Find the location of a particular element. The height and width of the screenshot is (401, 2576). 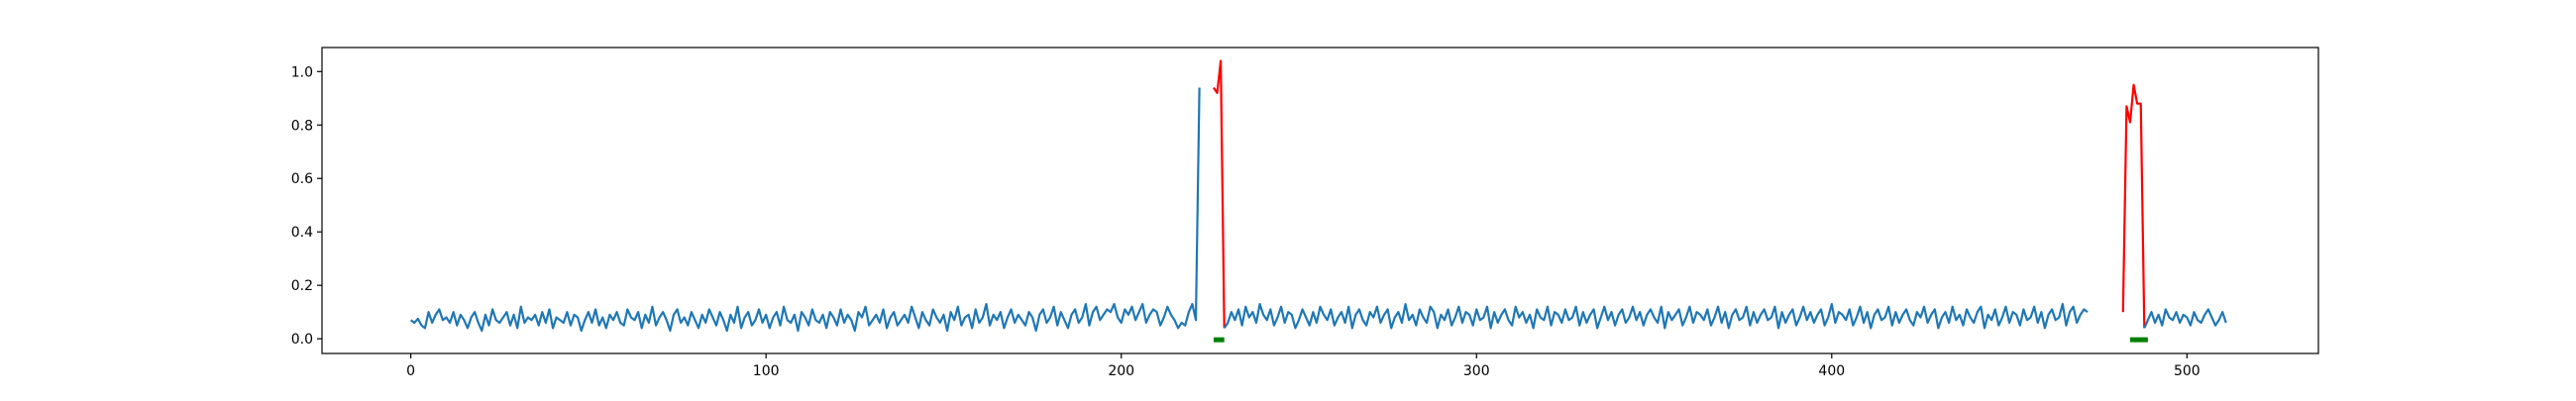

x-tick-label-1: 100 is located at coordinates (766, 371).